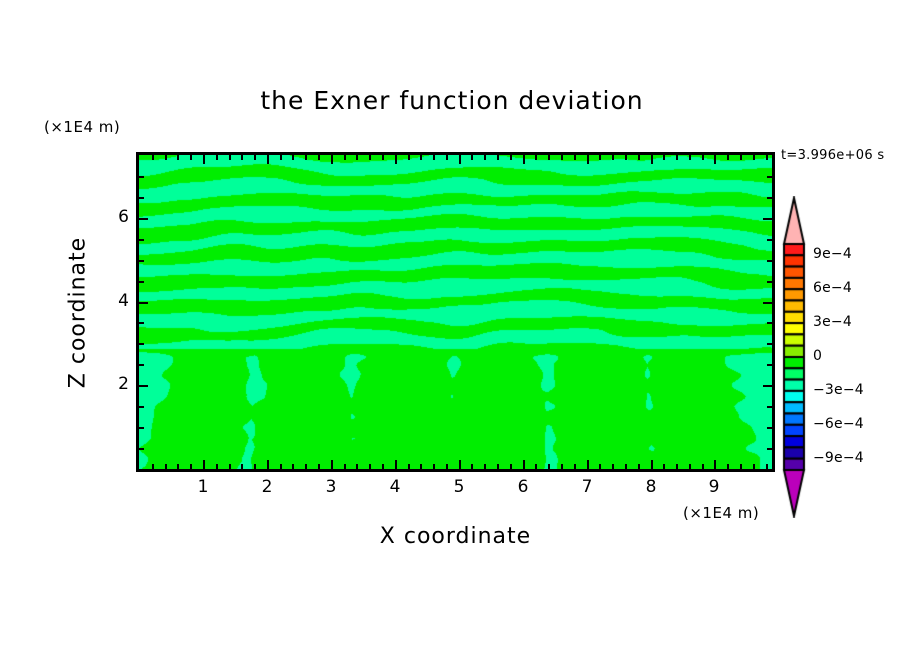 The image size is (904, 654). Describe the element at coordinates (523, 487) in the screenshot. I see `x-axis-tick-label: 6` at that location.